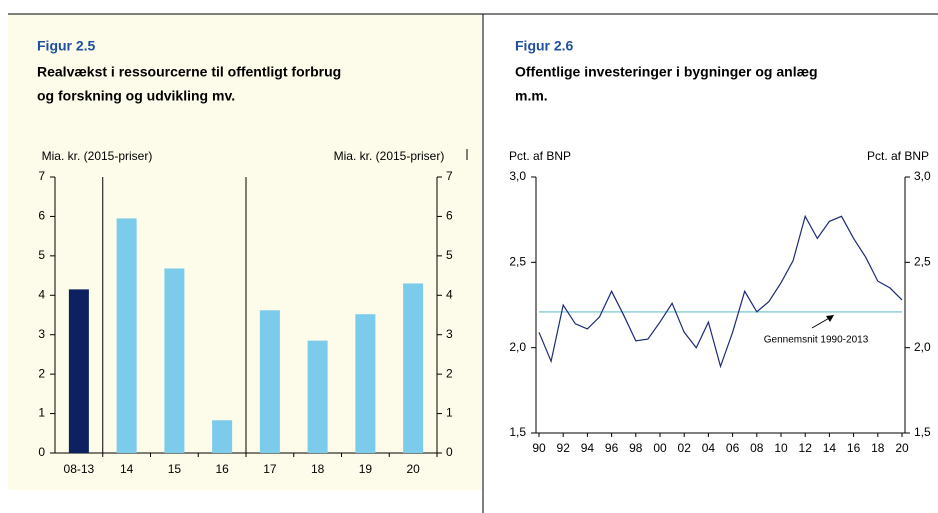 This screenshot has width=938, height=513. Describe the element at coordinates (41, 452) in the screenshot. I see `y-tick-label: 0` at that location.